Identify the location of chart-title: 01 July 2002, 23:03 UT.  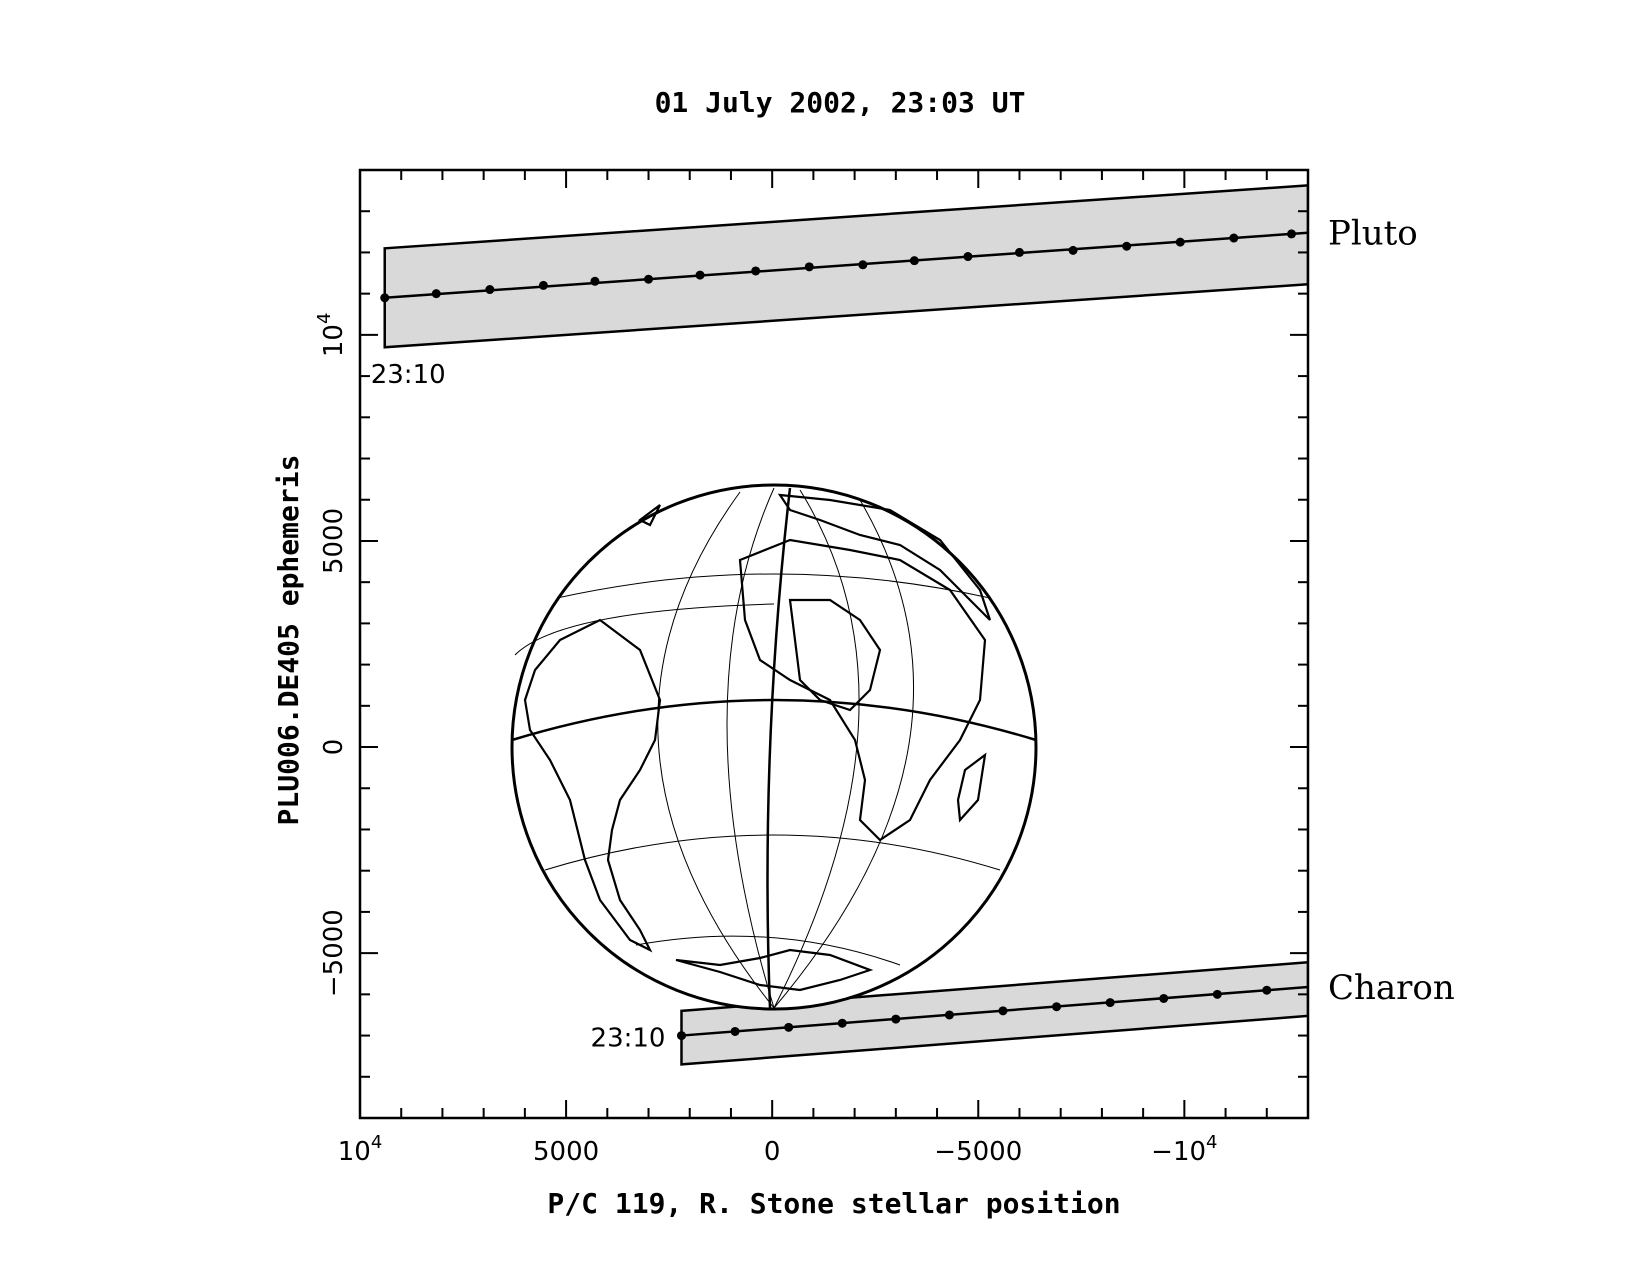
(840, 102).